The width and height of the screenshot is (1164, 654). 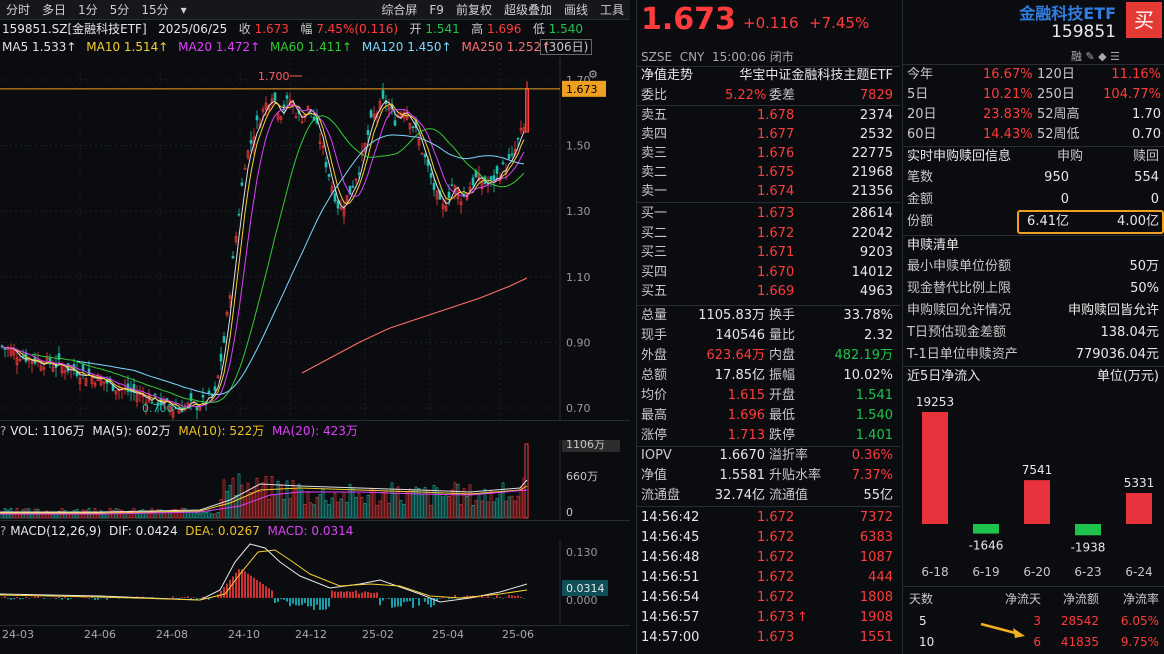 What do you see at coordinates (1095, 56) in the screenshot?
I see `fund-icons: 融 ✎ ◆ ☰` at bounding box center [1095, 56].